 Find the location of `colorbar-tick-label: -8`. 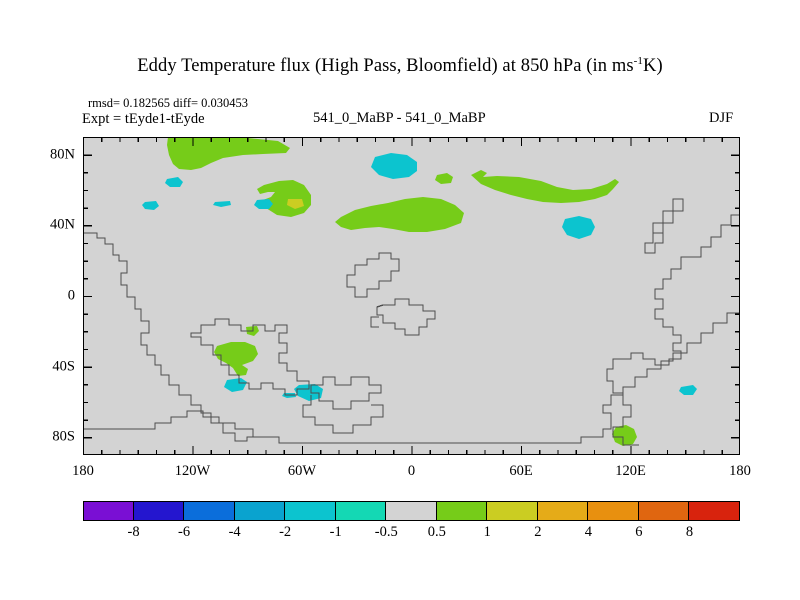

colorbar-tick-label: -8 is located at coordinates (133, 532).